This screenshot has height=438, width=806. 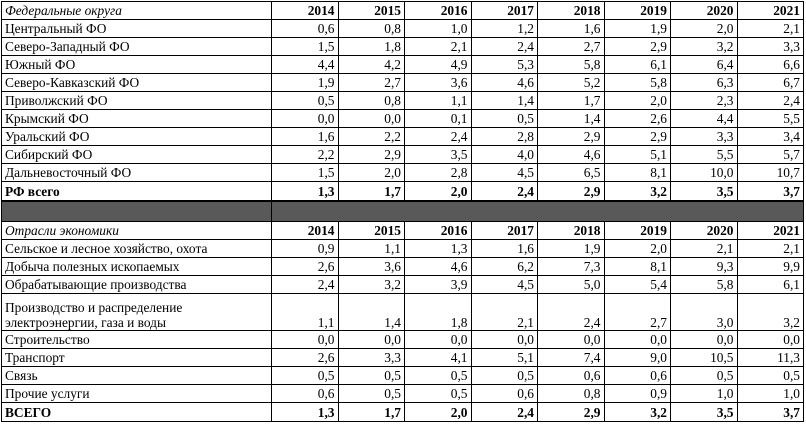 What do you see at coordinates (438, 266) in the screenshot?
I see `value-cell: 4,6` at bounding box center [438, 266].